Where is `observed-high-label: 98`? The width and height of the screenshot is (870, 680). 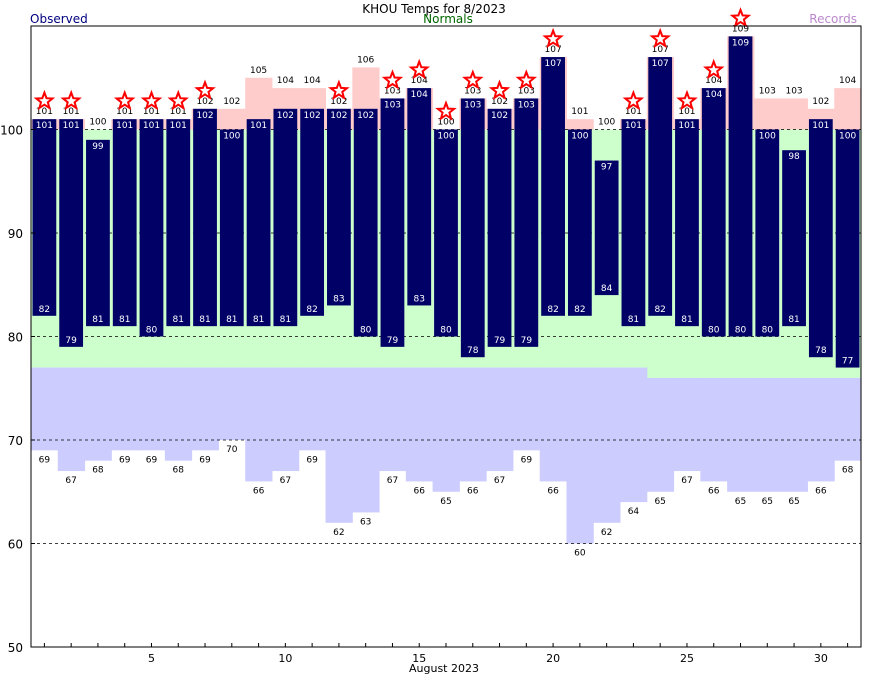 observed-high-label: 98 is located at coordinates (794, 157).